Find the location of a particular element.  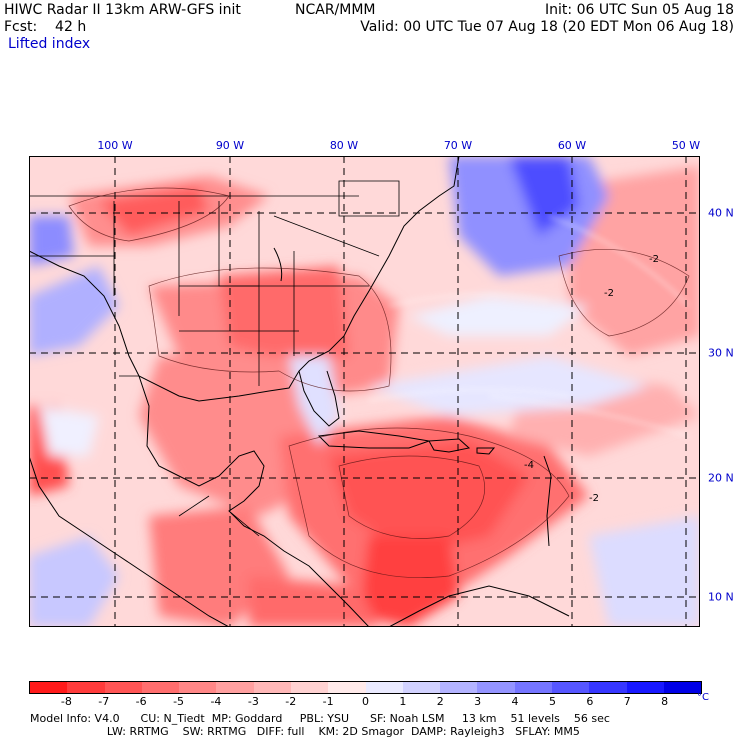

colorbar-tick-label: -8 is located at coordinates (66, 701).